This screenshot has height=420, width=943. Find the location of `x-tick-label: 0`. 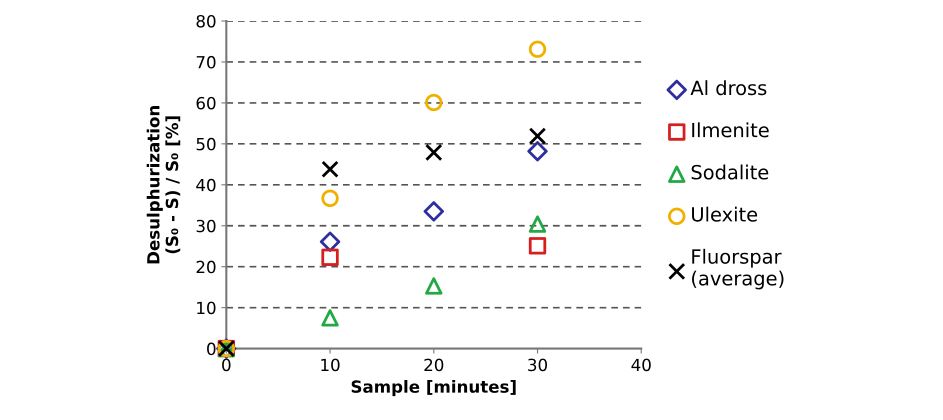

x-tick-label: 0 is located at coordinates (226, 365).